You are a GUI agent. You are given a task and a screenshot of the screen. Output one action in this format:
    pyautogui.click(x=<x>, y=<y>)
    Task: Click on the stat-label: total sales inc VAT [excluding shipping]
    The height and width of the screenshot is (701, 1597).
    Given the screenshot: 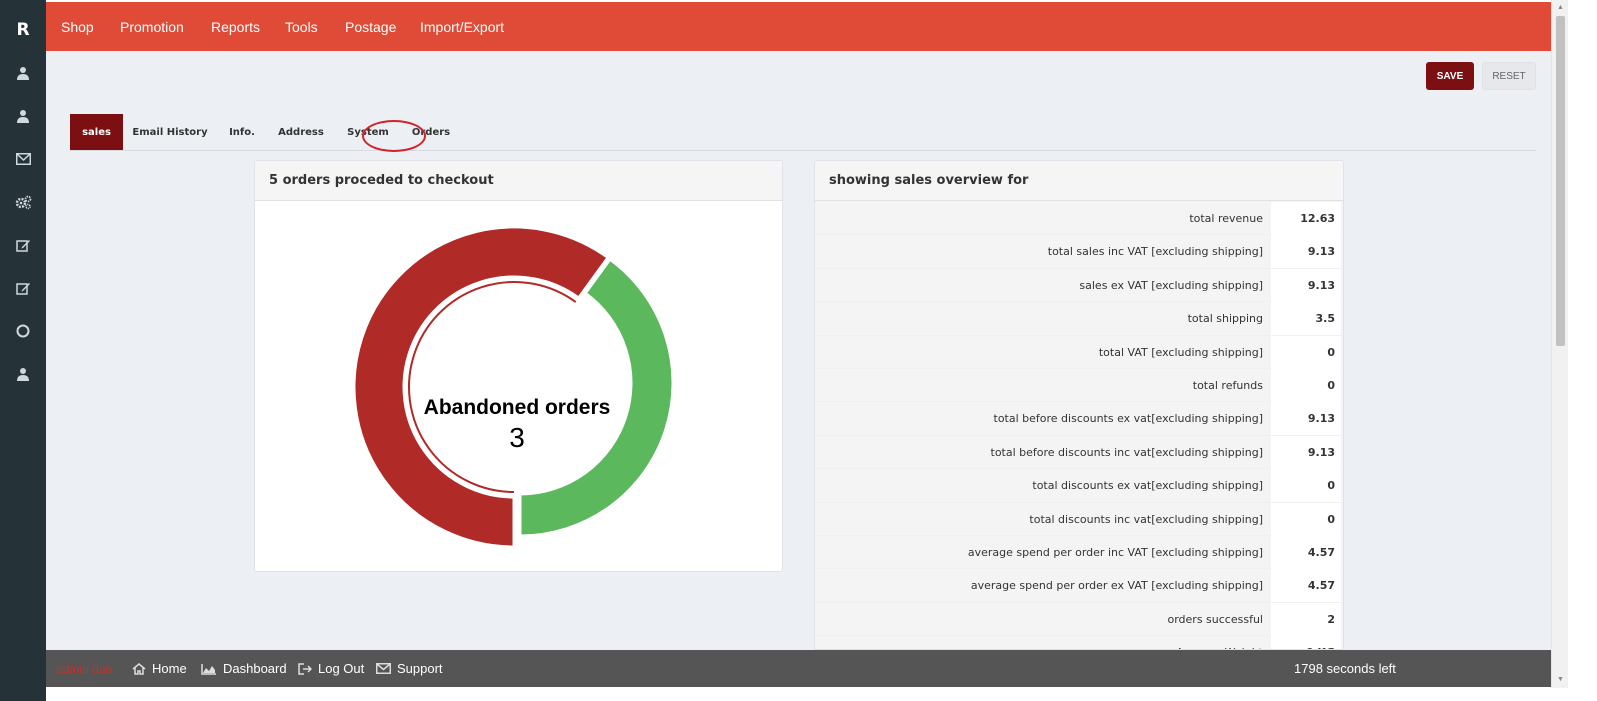 What is the action you would take?
    pyautogui.click(x=1155, y=252)
    